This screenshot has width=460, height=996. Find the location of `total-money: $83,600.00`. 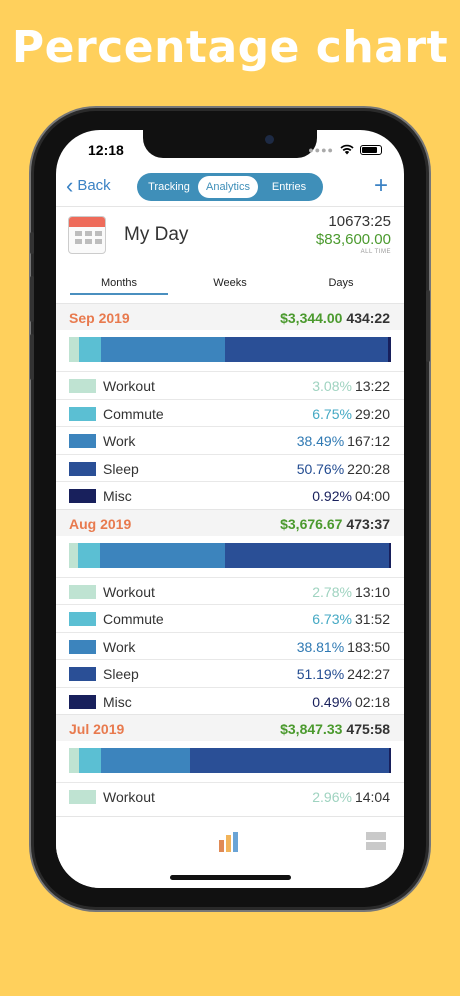

total-money: $83,600.00 is located at coordinates (353, 239).